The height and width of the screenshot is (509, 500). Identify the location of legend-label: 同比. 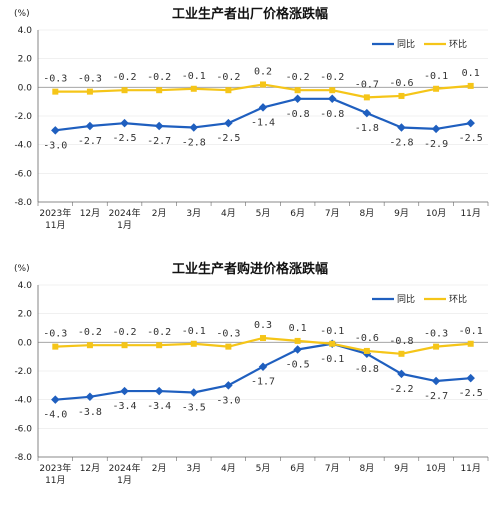
(406, 299).